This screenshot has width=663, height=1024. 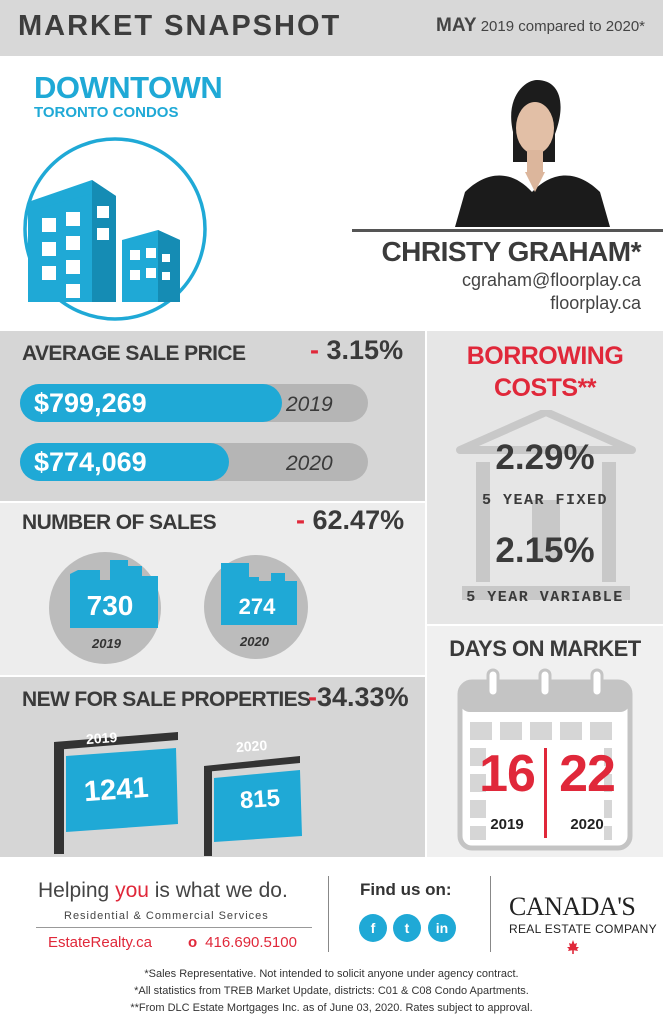 I want to click on compare-label: 2019 compared to 2020*, so click(x=562, y=26).